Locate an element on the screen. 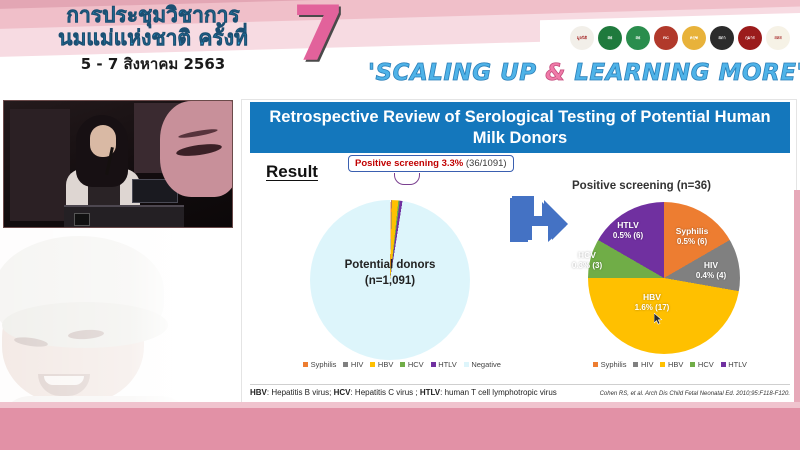 The image size is (800, 450). pie-segment-label-syphilis: Syphilis 0.5% (6) is located at coordinates (692, 236).